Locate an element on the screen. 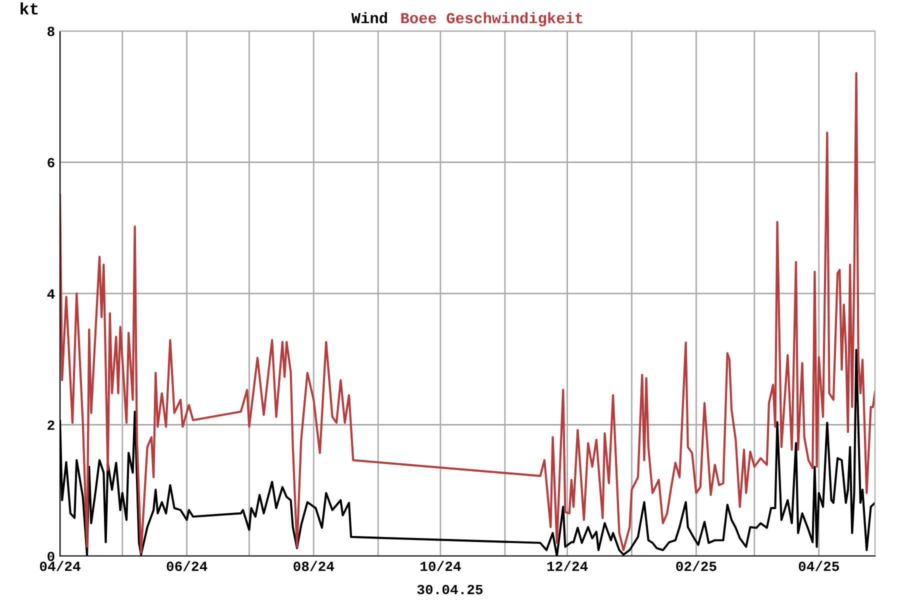 The image size is (900, 600). x-tick-label: 08/24 is located at coordinates (314, 566).